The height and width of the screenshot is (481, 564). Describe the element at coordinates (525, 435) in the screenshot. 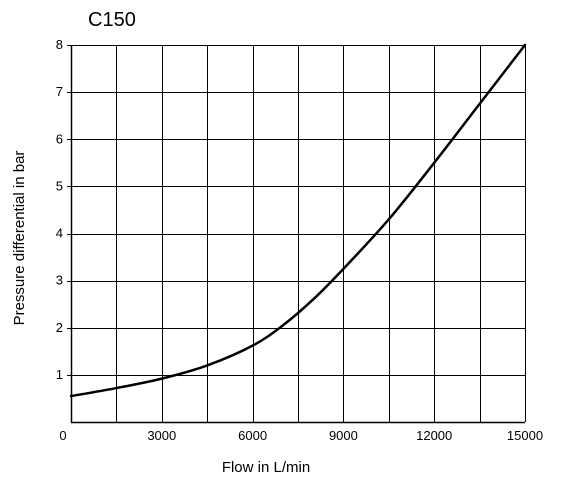

I see `x-tick-label: 15000` at that location.